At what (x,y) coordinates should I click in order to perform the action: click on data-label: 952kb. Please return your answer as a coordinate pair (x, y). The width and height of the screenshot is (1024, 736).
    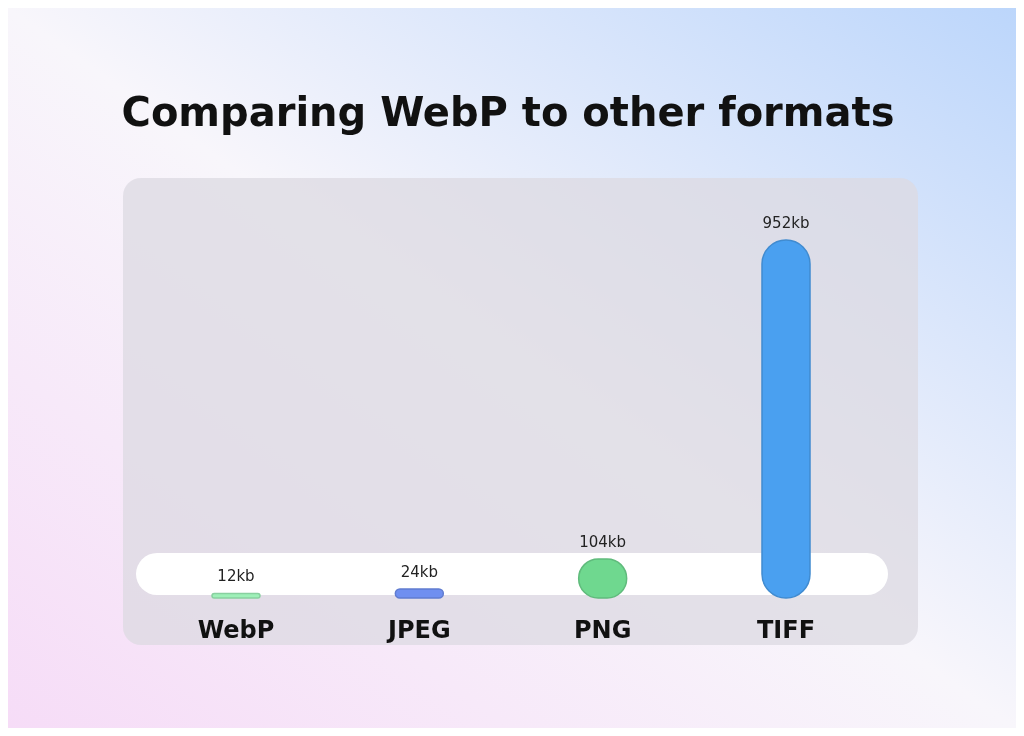
    Looking at the image, I should click on (786, 223).